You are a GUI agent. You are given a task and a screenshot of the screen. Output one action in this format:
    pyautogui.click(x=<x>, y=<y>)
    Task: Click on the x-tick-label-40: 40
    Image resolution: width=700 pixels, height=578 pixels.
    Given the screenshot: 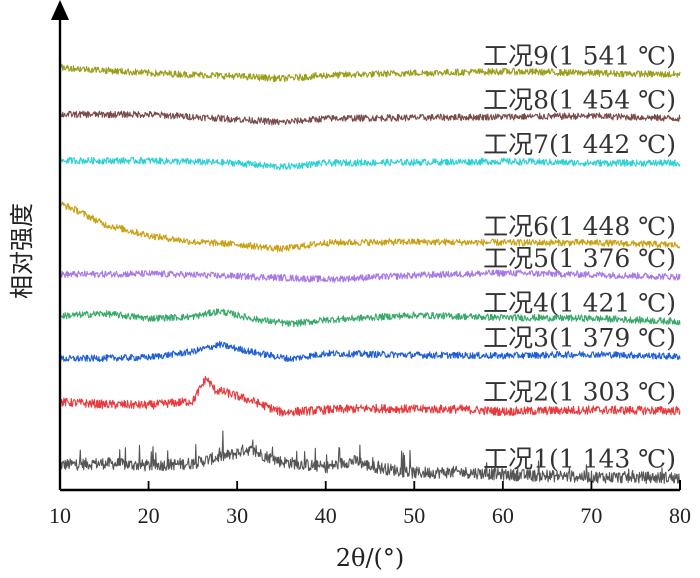 What is the action you would take?
    pyautogui.click(x=326, y=515)
    